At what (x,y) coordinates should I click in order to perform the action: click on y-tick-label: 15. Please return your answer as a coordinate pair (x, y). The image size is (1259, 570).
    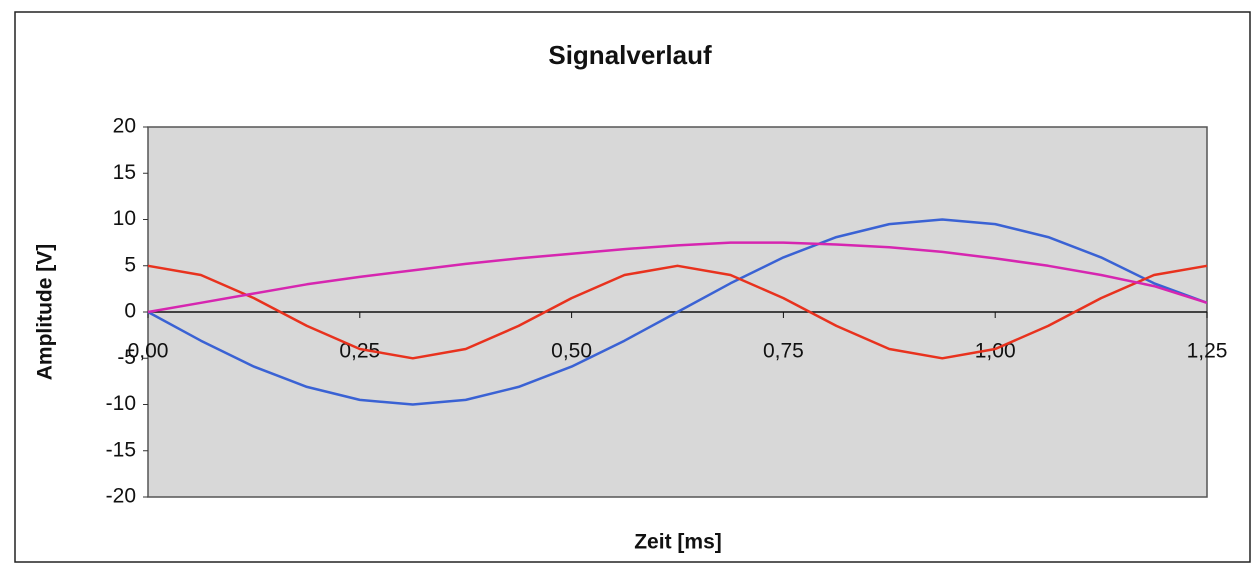
    Looking at the image, I should click on (124, 172).